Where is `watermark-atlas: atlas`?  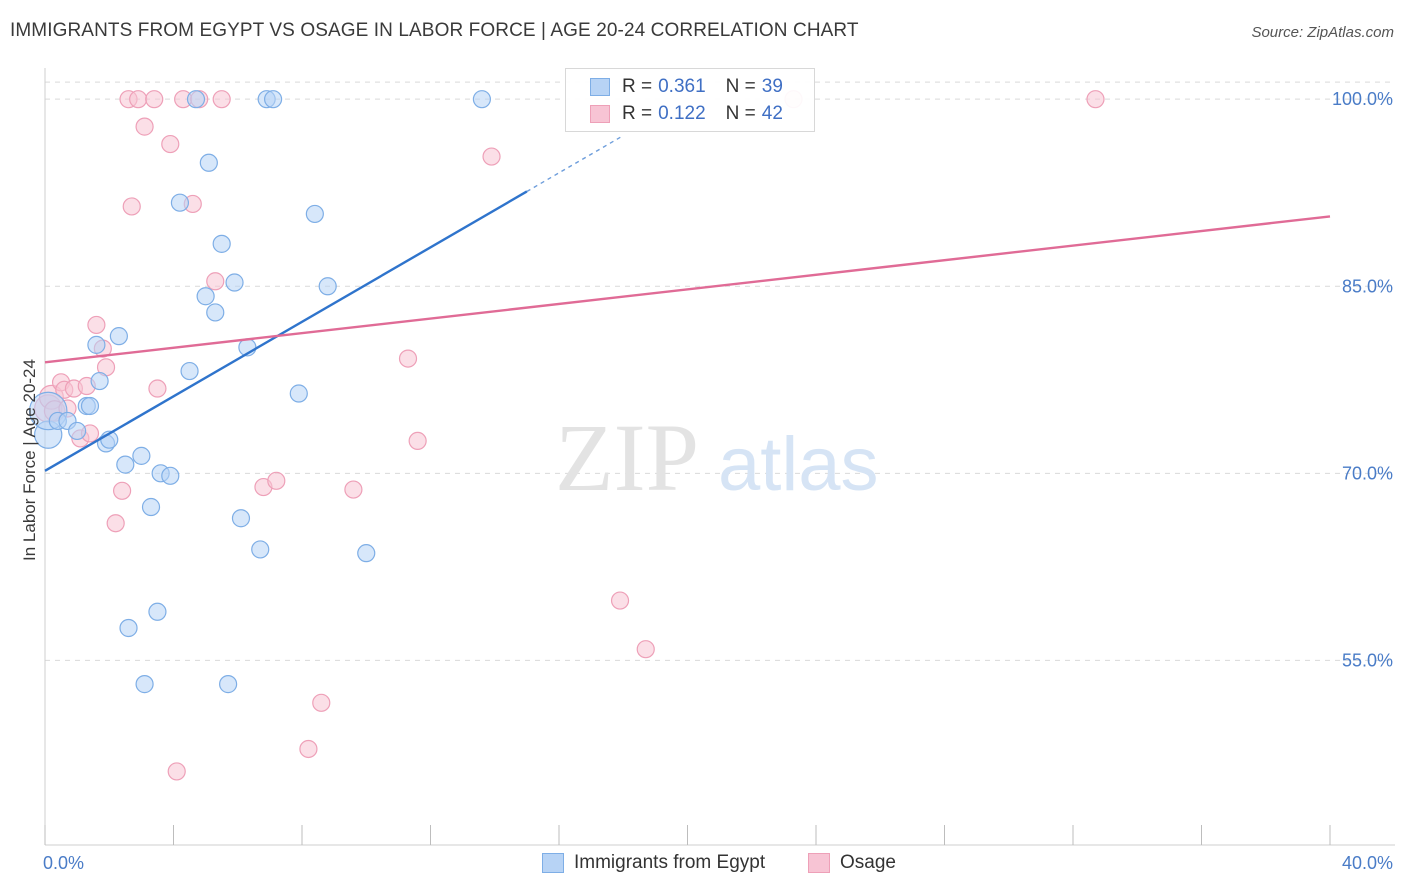
watermark-atlas: atlas is located at coordinates (798, 464).